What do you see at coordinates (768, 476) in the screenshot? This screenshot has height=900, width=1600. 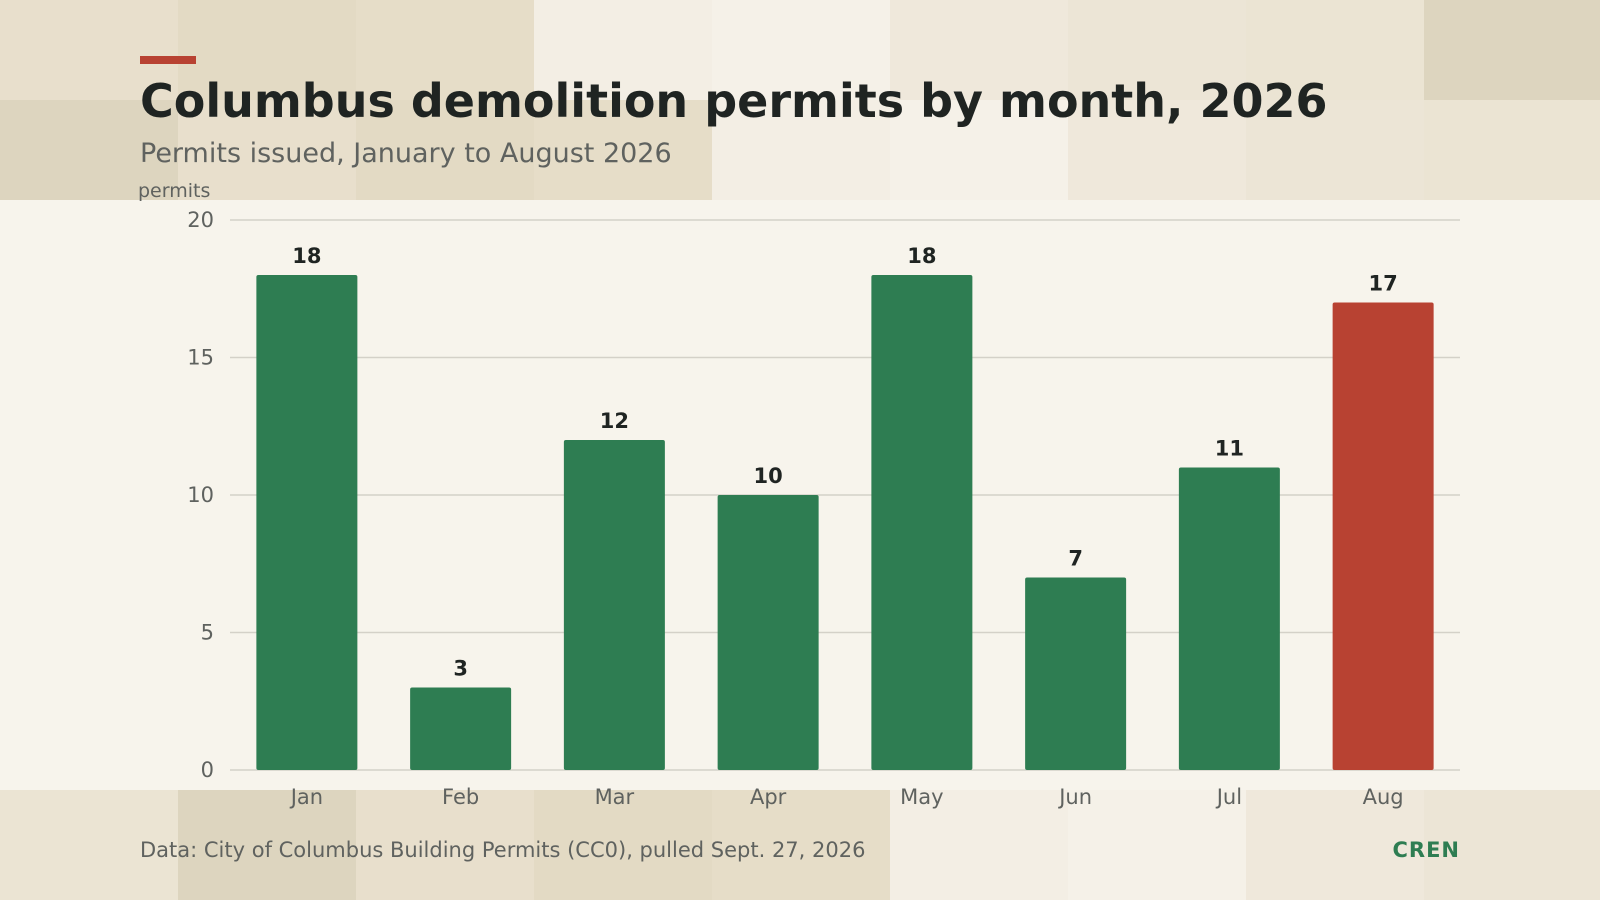 I see `data-label: 10` at bounding box center [768, 476].